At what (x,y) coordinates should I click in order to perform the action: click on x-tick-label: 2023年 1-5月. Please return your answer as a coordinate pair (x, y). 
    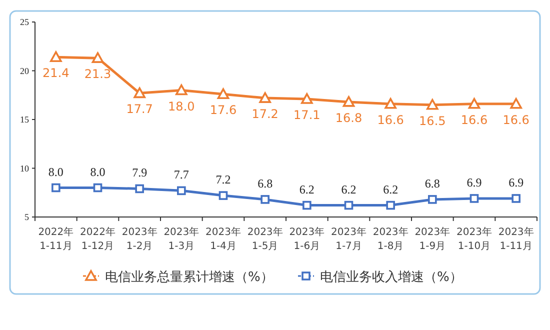
    Looking at the image, I should click on (265, 239).